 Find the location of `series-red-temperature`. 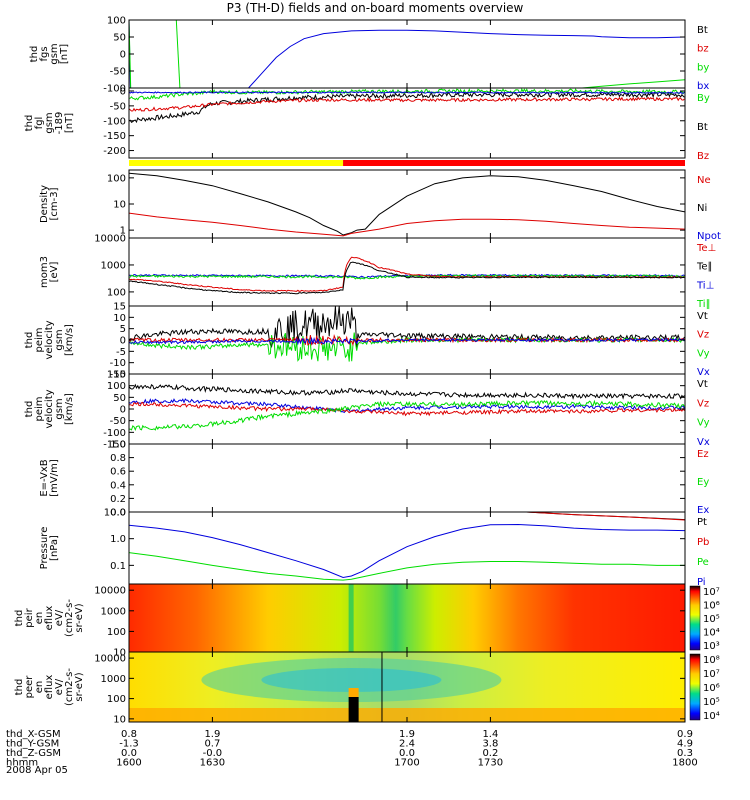

series-red-temperature is located at coordinates (407, 274).